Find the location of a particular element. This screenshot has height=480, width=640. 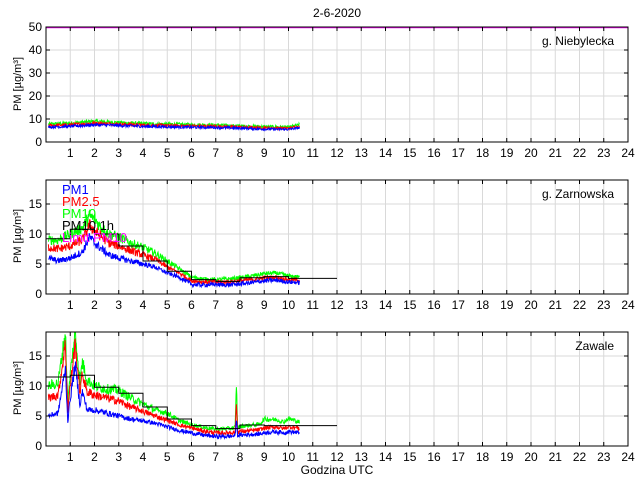

series-zawale-pm1 is located at coordinates (173, 401).